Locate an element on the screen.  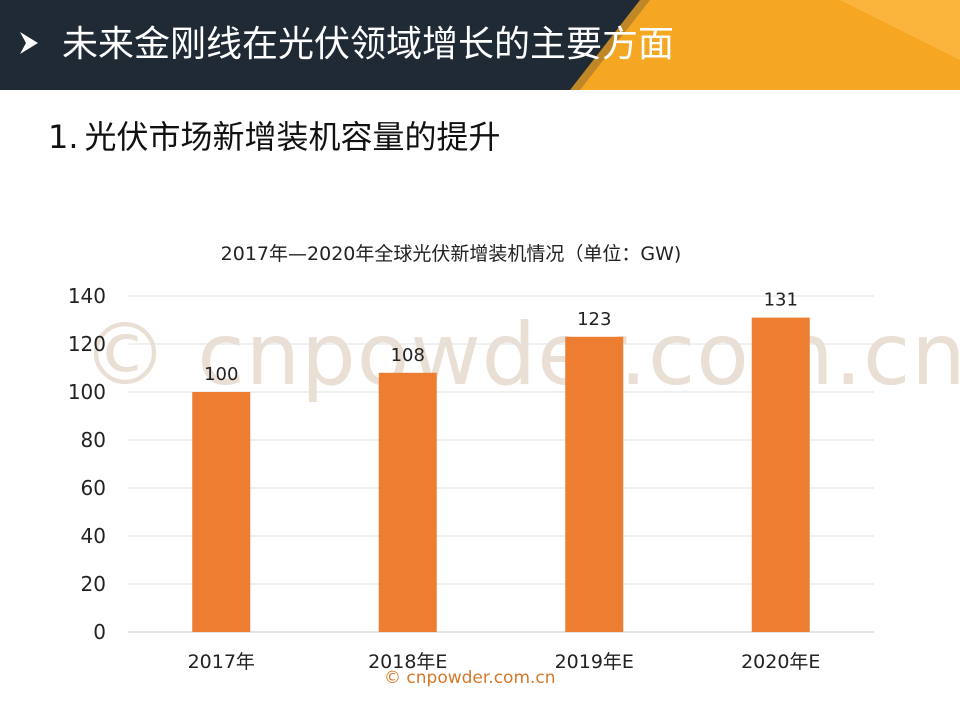
chart-title: 2017年—2020年全球光伏新增装机情况（单位：GW) is located at coordinates (451, 254).